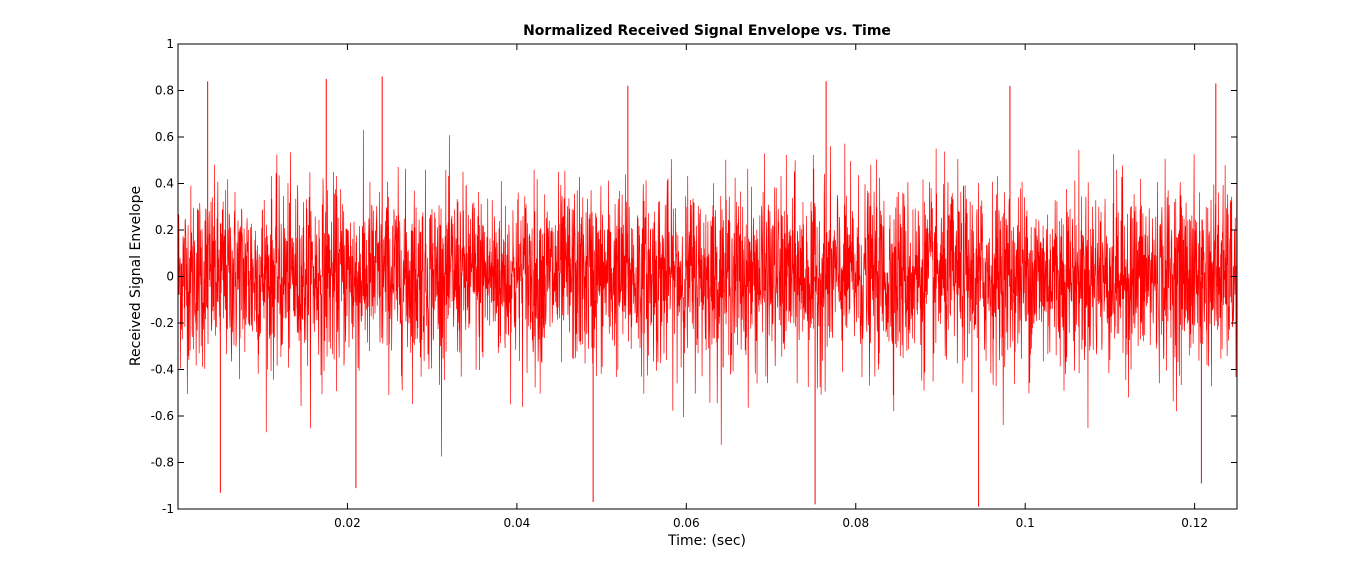  I want to click on y-tick-label: 0.8, so click(164, 91).